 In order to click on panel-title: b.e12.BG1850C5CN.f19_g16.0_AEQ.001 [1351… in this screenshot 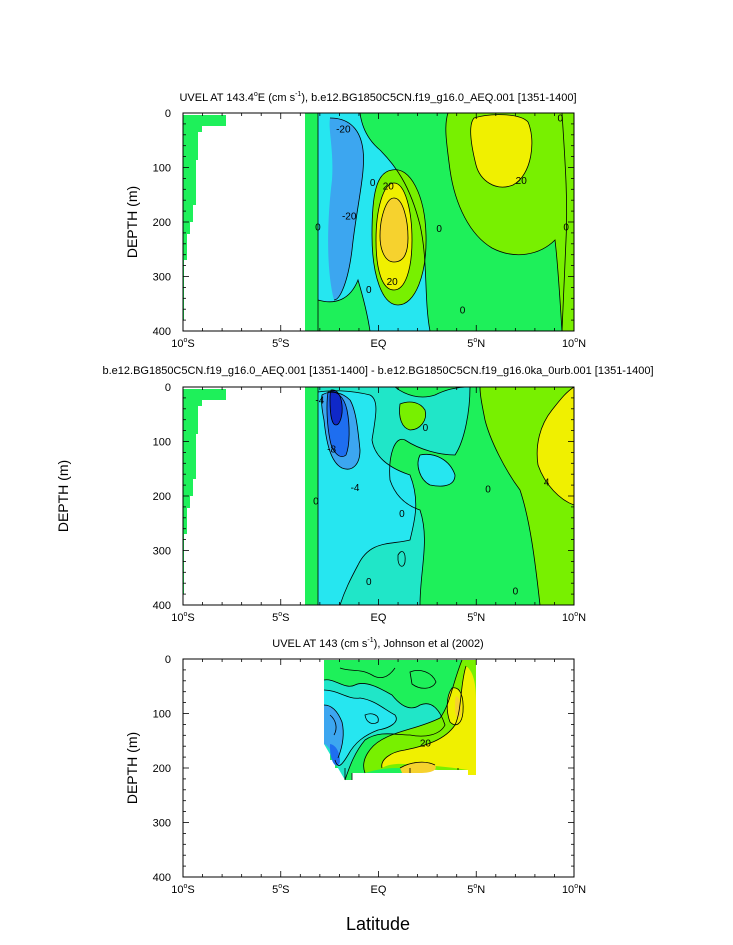, I will do `click(377, 371)`.